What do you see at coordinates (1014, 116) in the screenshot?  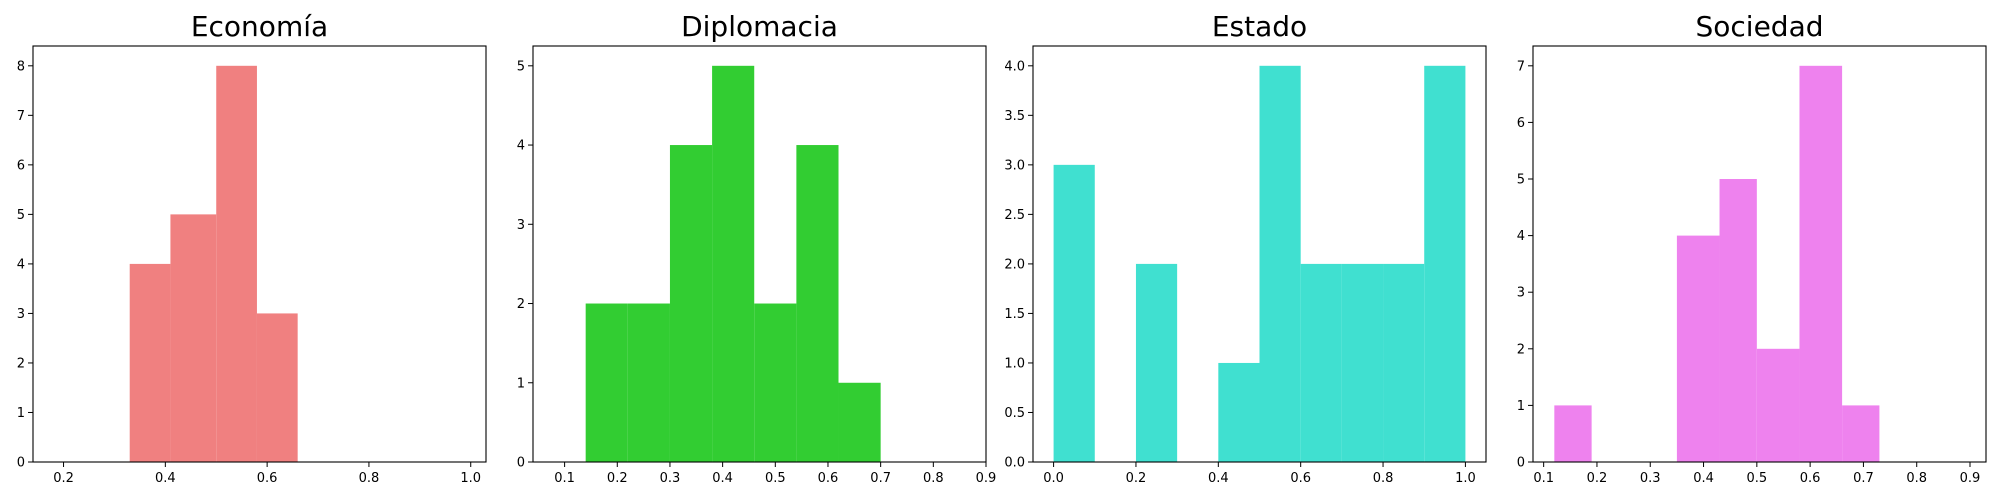 I see `y-tick-label: 3.5` at bounding box center [1014, 116].